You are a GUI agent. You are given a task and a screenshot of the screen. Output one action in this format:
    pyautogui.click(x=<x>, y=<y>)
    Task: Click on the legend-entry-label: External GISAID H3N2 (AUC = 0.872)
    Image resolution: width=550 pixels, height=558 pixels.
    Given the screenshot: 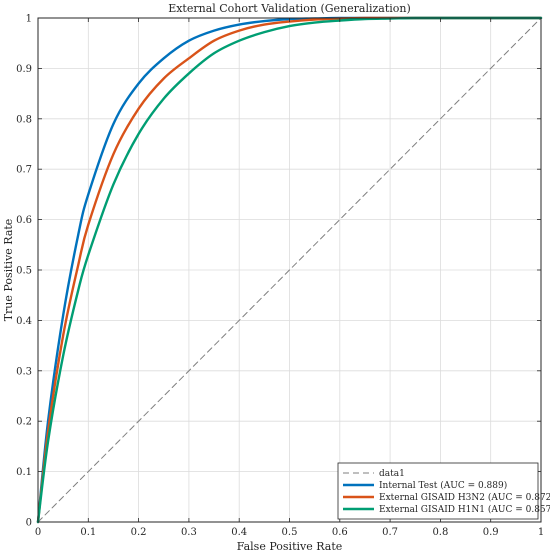 What is the action you would take?
    pyautogui.click(x=464, y=497)
    